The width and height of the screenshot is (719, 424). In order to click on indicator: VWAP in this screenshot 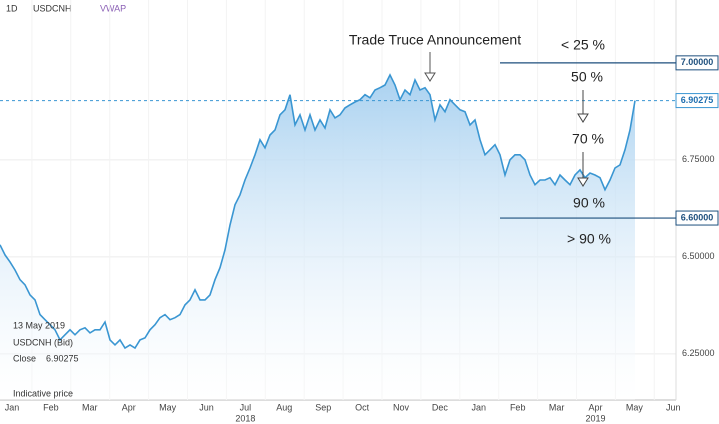, I will do `click(113, 8)`.